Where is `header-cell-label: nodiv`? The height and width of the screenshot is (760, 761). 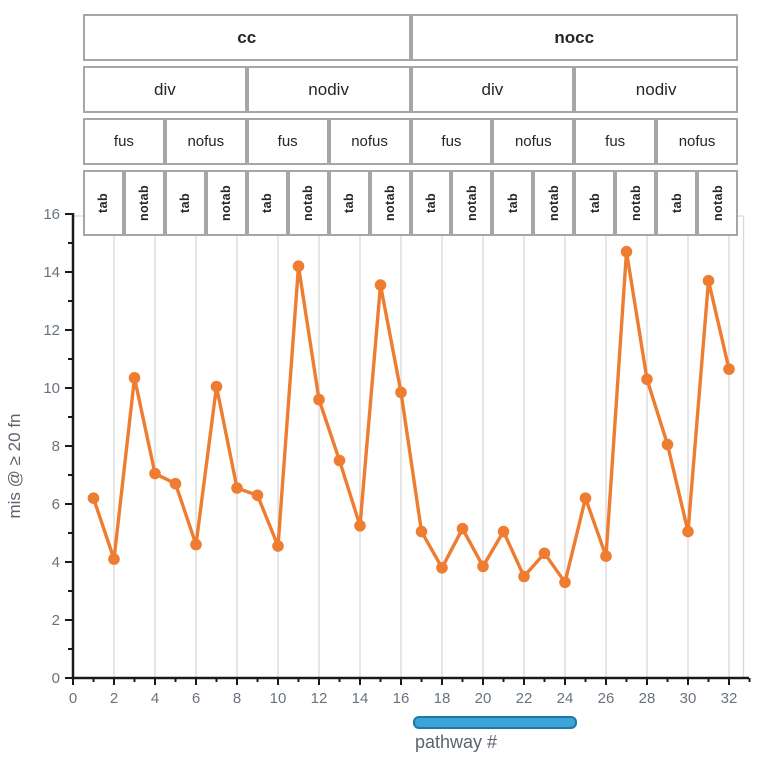
header-cell-label: nodiv is located at coordinates (328, 89).